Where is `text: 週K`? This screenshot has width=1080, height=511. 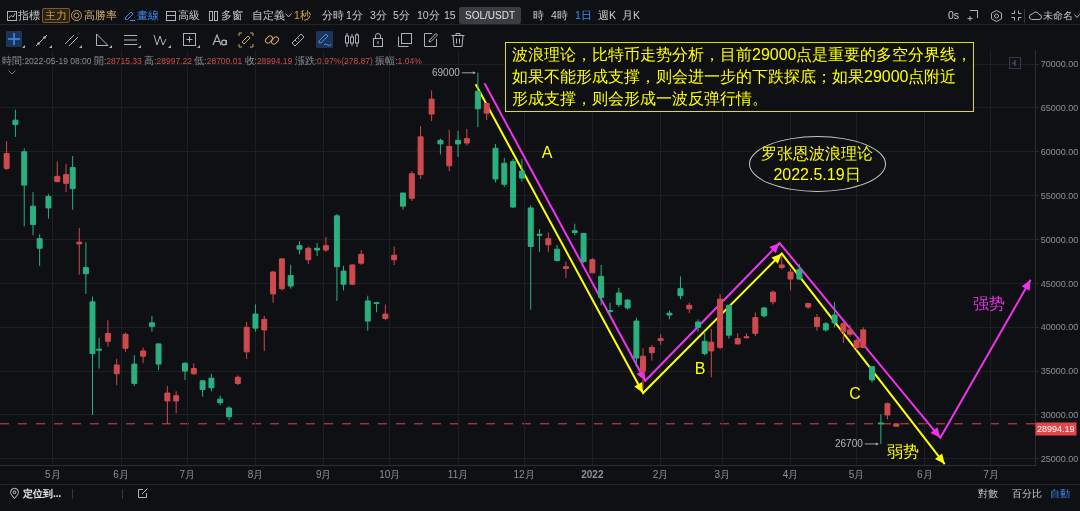 text: 週K is located at coordinates (607, 15).